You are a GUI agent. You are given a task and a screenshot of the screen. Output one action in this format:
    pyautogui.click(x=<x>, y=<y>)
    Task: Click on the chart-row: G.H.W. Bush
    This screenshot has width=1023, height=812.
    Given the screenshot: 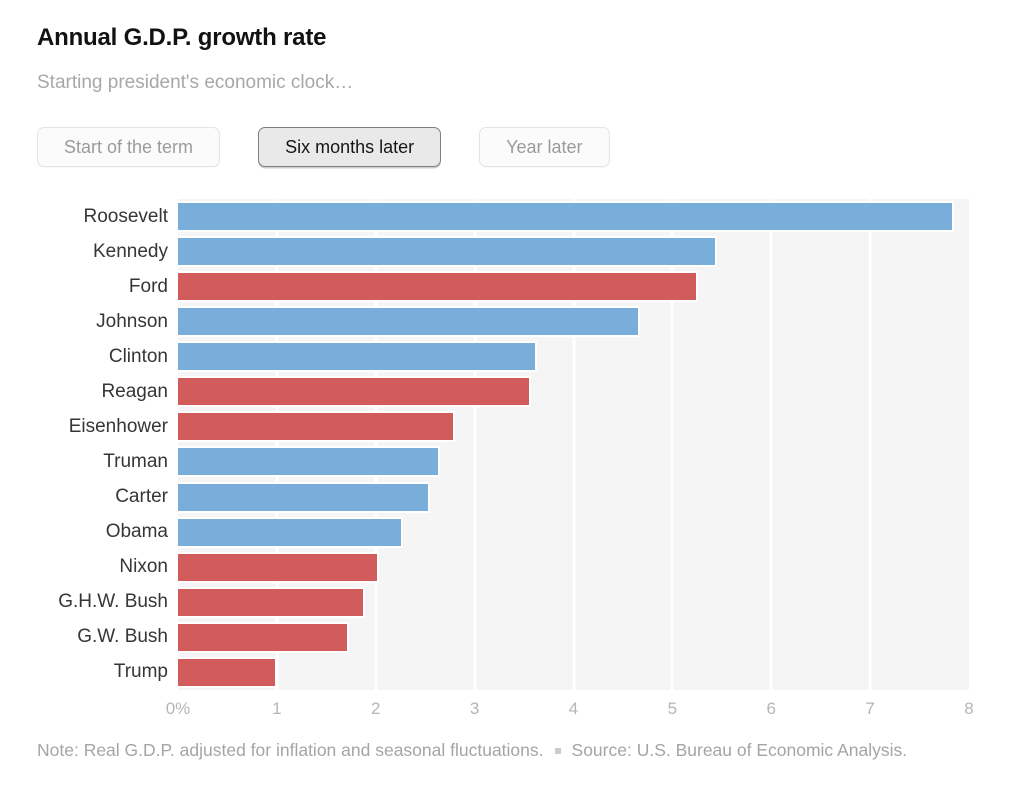 What is the action you would take?
    pyautogui.click(x=484, y=602)
    